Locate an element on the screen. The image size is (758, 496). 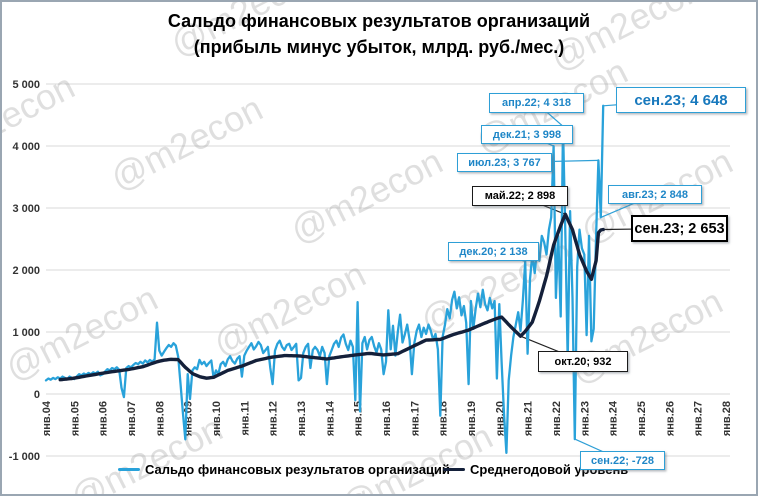
y-axis-tick-label: 2 000 is located at coordinates (26, 271).